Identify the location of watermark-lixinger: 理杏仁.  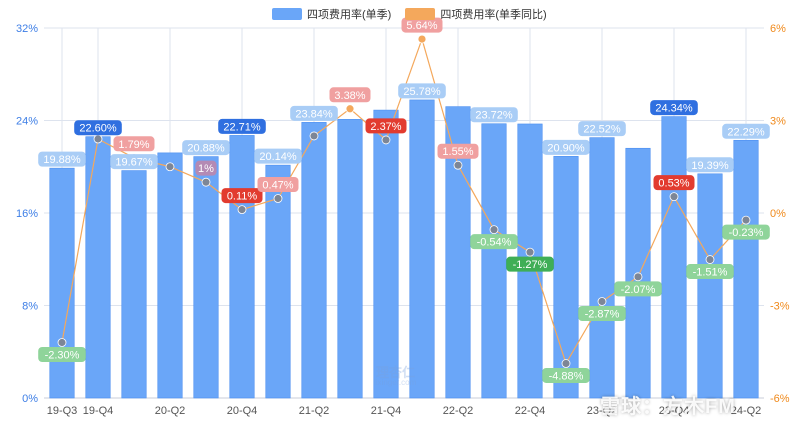
(396, 372).